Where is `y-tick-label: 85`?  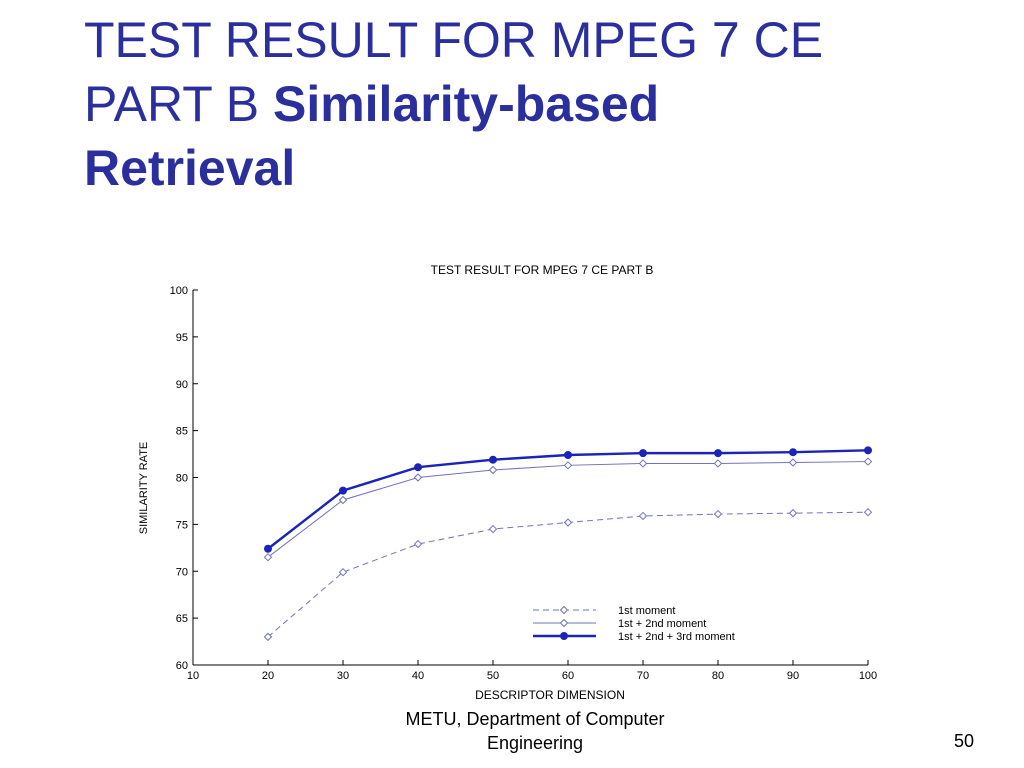
y-tick-label: 85 is located at coordinates (182, 432).